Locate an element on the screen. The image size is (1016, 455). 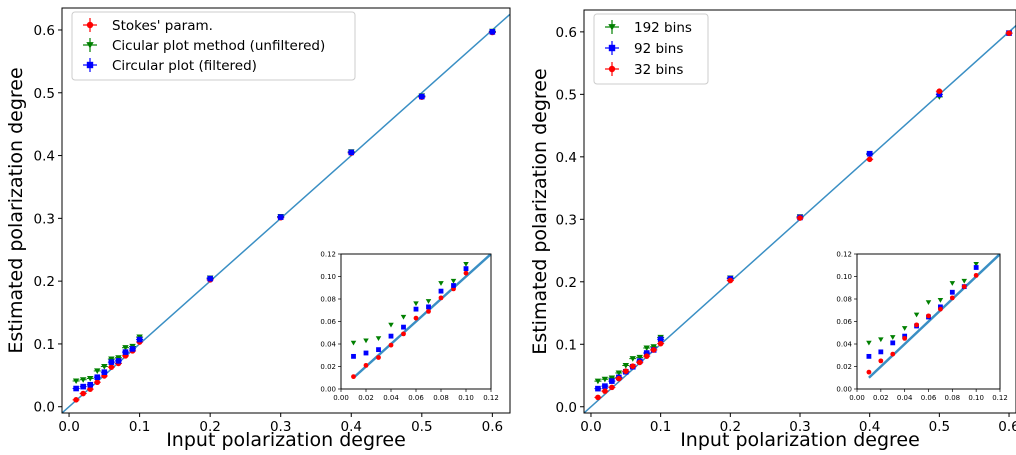
legend-entry: 92 bins is located at coordinates (644, 49).